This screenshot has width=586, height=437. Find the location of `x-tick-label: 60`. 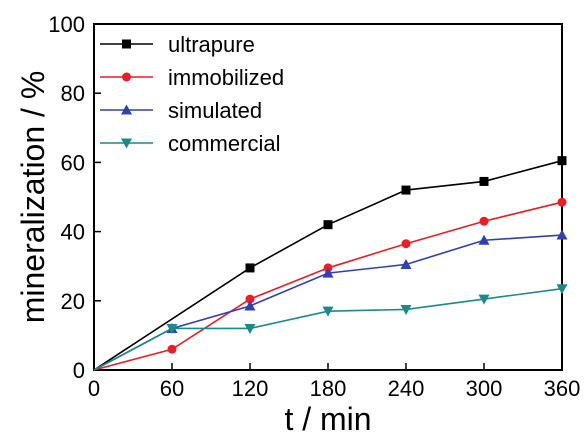

x-tick-label: 60 is located at coordinates (172, 388).